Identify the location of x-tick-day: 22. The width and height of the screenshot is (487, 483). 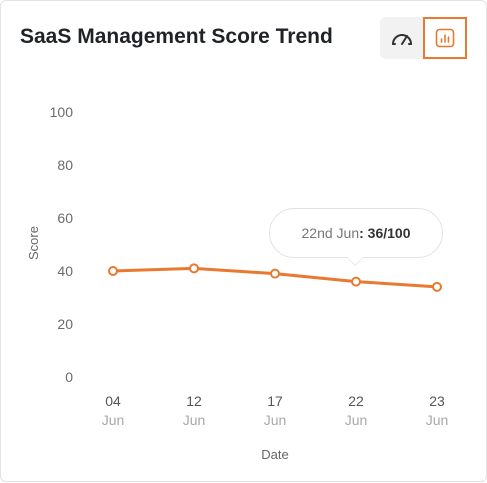
(356, 401).